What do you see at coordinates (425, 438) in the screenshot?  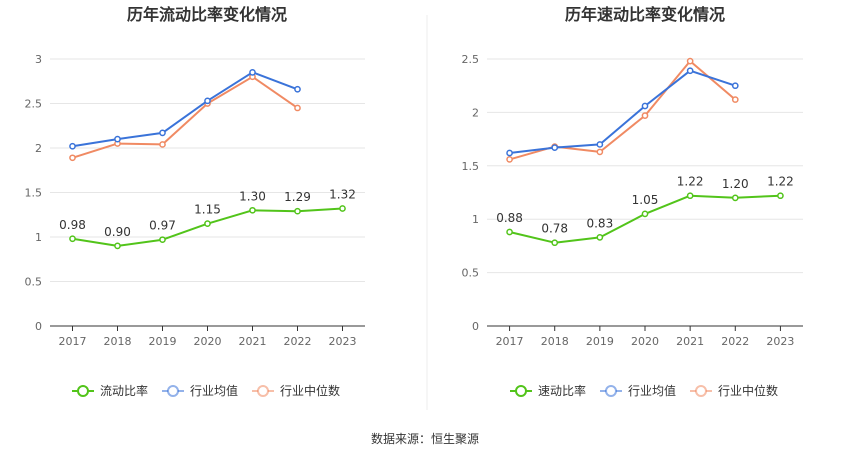 I see `source-note: 数据来源：恒生聚源` at bounding box center [425, 438].